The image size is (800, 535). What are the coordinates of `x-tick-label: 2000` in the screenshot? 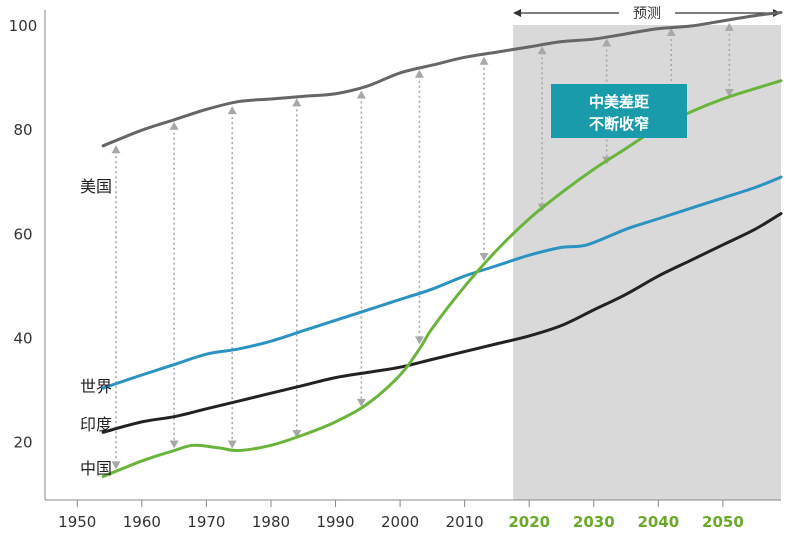 It's located at (400, 522).